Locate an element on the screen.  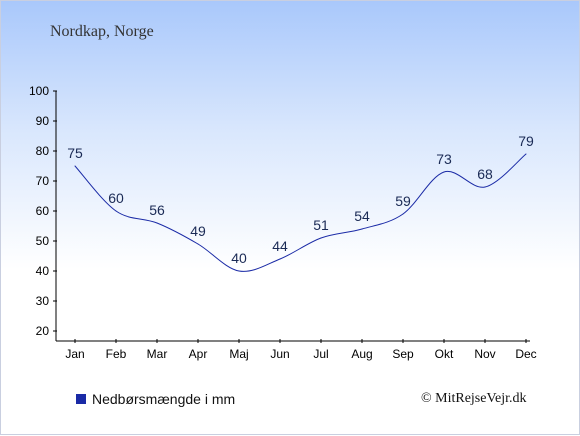
data-label: 73 is located at coordinates (444, 159).